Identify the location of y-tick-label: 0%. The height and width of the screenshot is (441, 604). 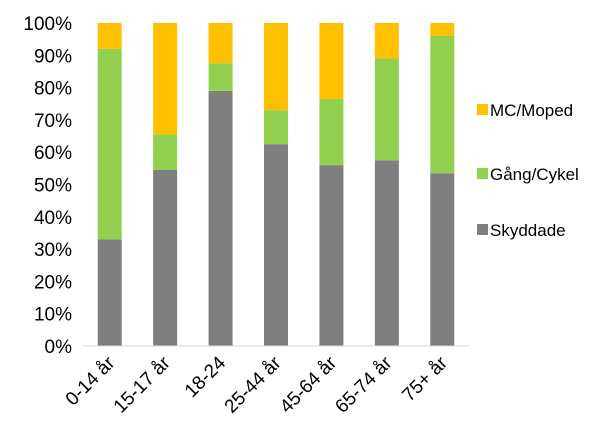
(59, 347).